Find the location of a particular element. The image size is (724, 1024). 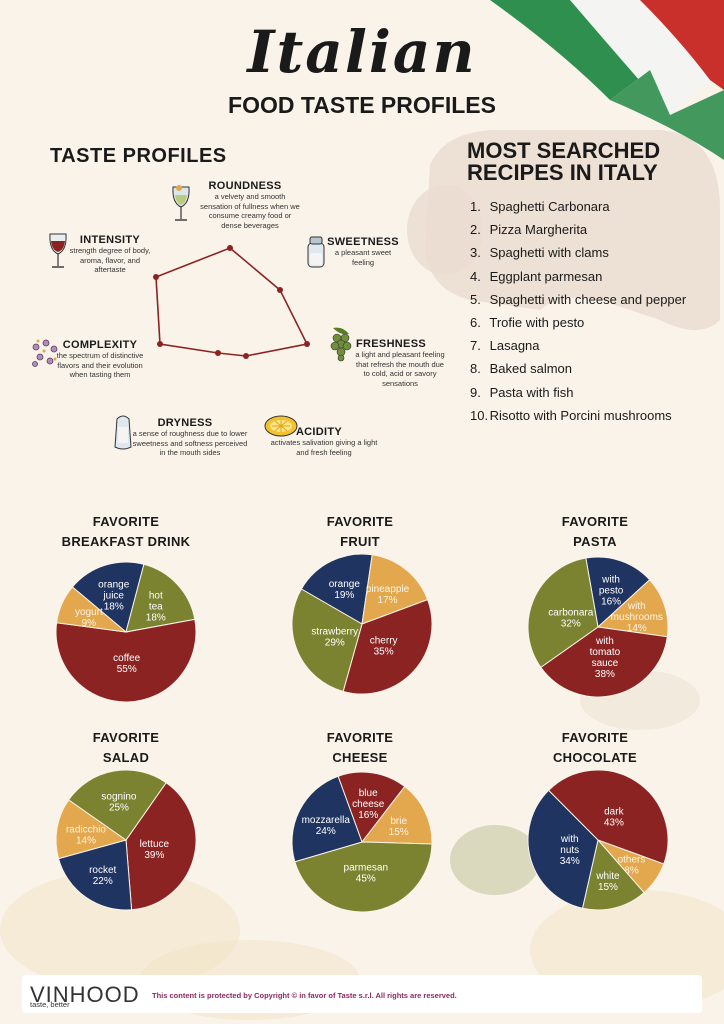

pie-slice-label: orange juice is located at coordinates (114, 590).